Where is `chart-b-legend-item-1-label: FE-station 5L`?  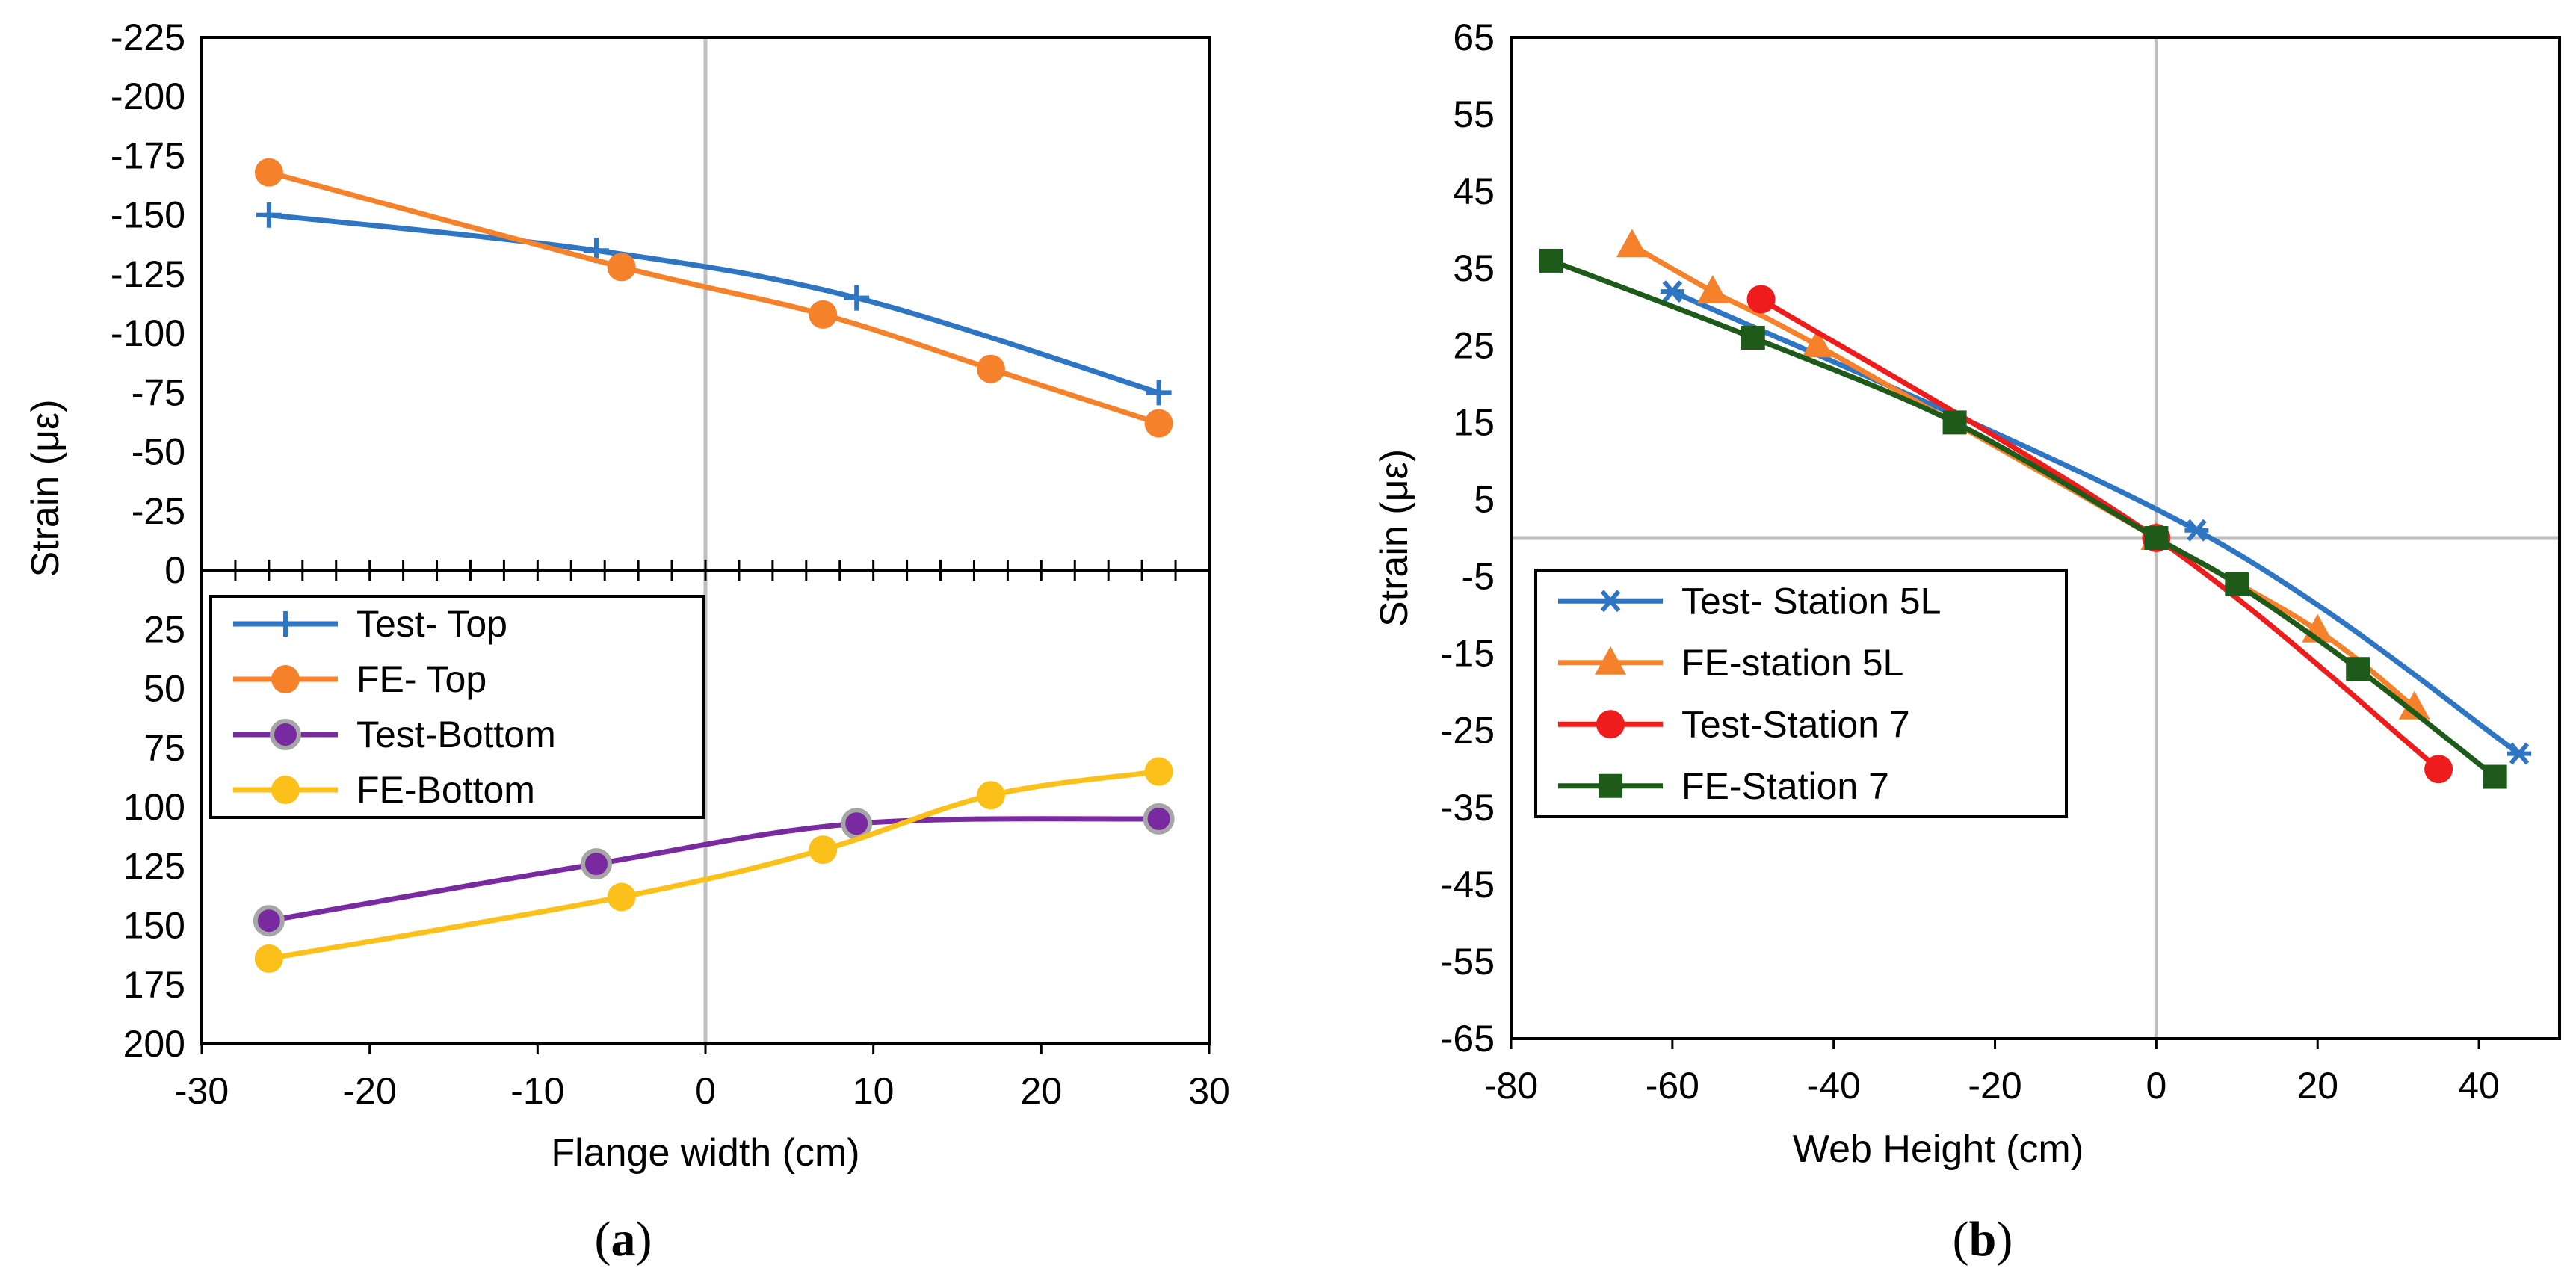 chart-b-legend-item-1-label: FE-station 5L is located at coordinates (1792, 663).